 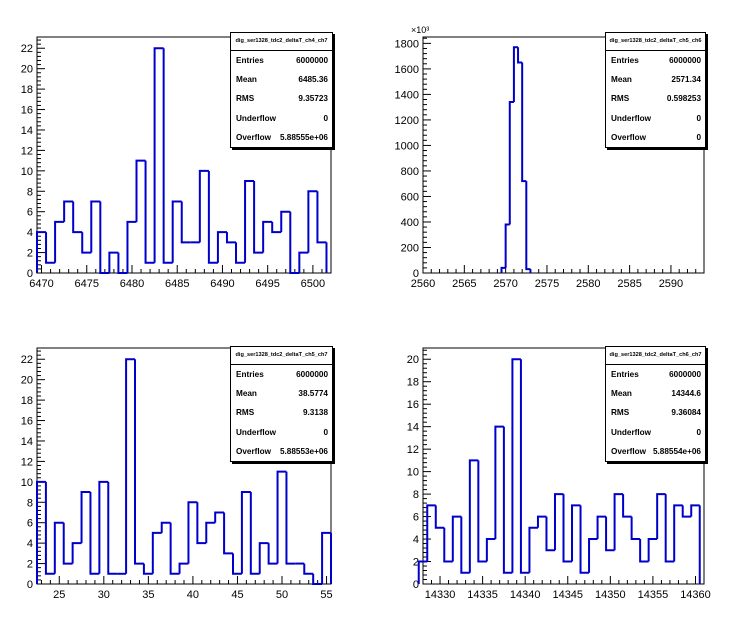 I want to click on stats-value: 5.88553e+06, so click(x=303, y=451).